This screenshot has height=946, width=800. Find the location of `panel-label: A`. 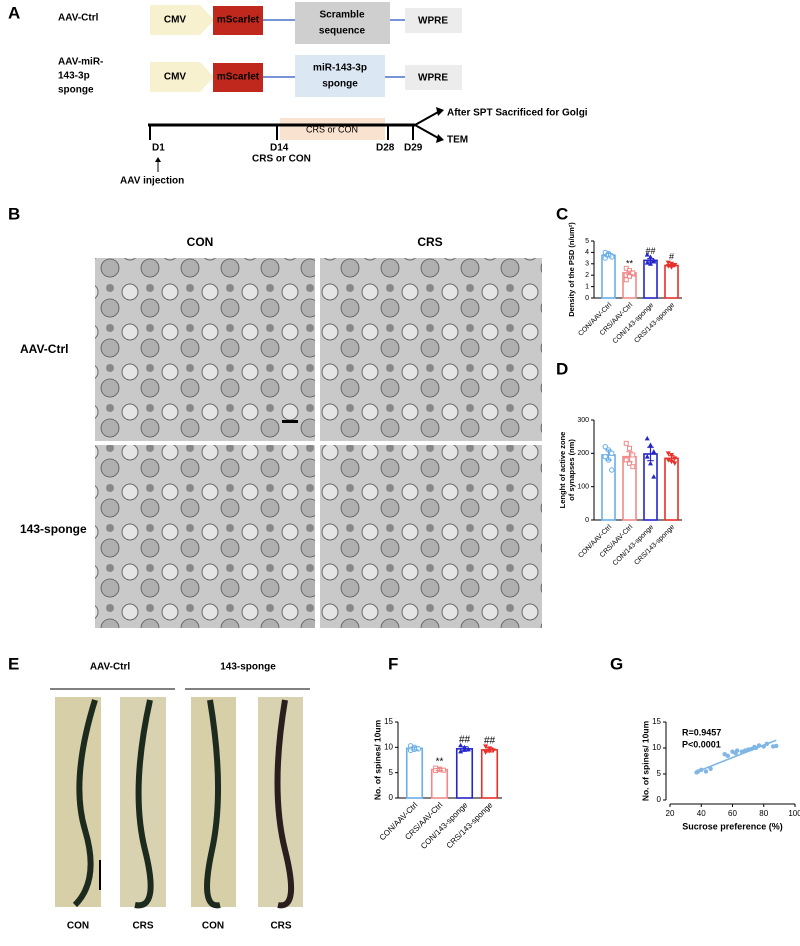

panel-label: A is located at coordinates (14, 12).